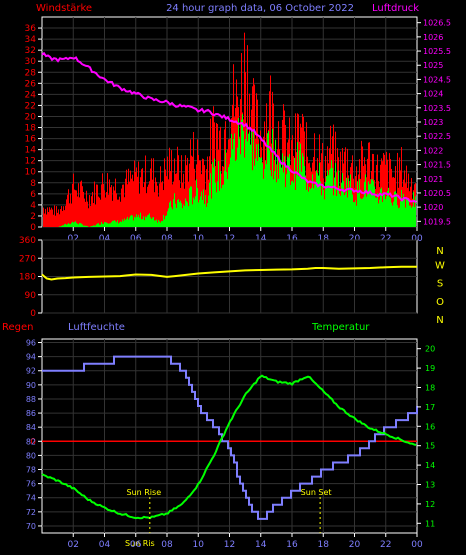 The width and height of the screenshot is (466, 555). What do you see at coordinates (31, 470) in the screenshot?
I see `humidity-tick-label: 78` at bounding box center [31, 470].